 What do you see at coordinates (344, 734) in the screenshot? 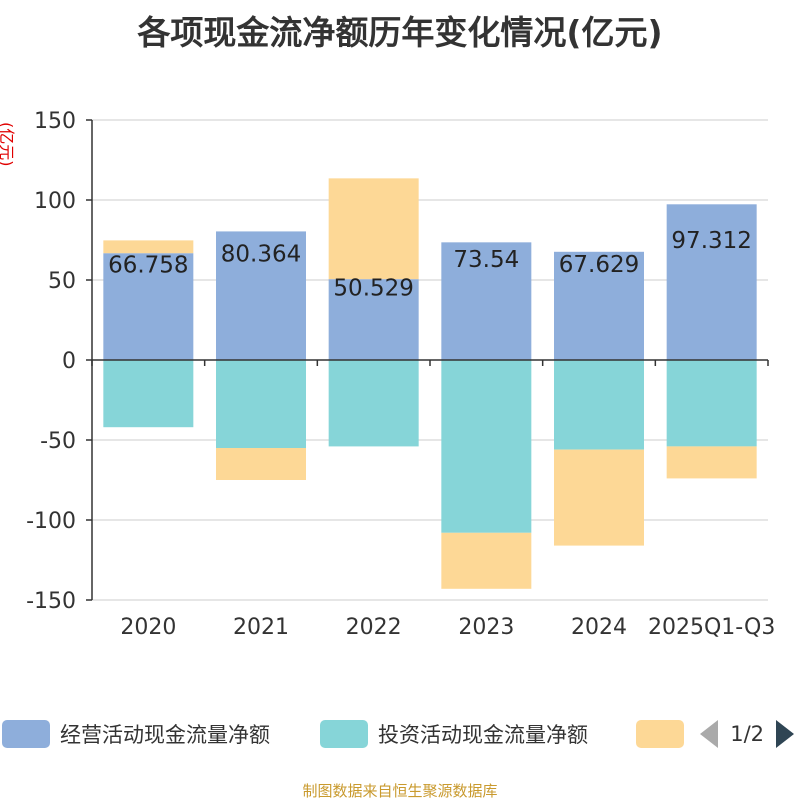
I see `legend-swatch-investing` at bounding box center [344, 734].